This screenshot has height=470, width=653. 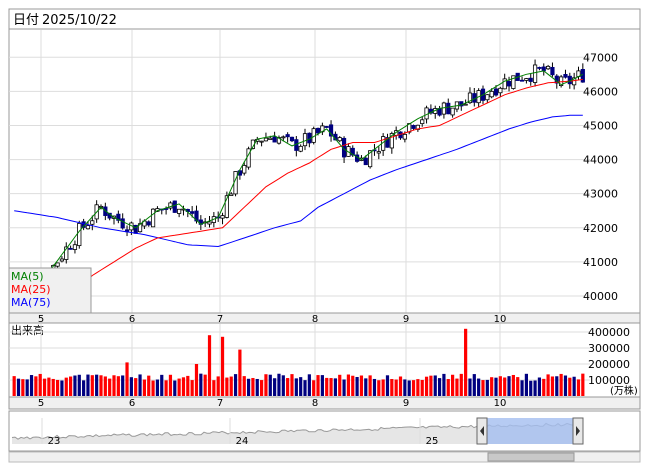 I want to click on navigator: 23 24 25, so click(x=294, y=432).